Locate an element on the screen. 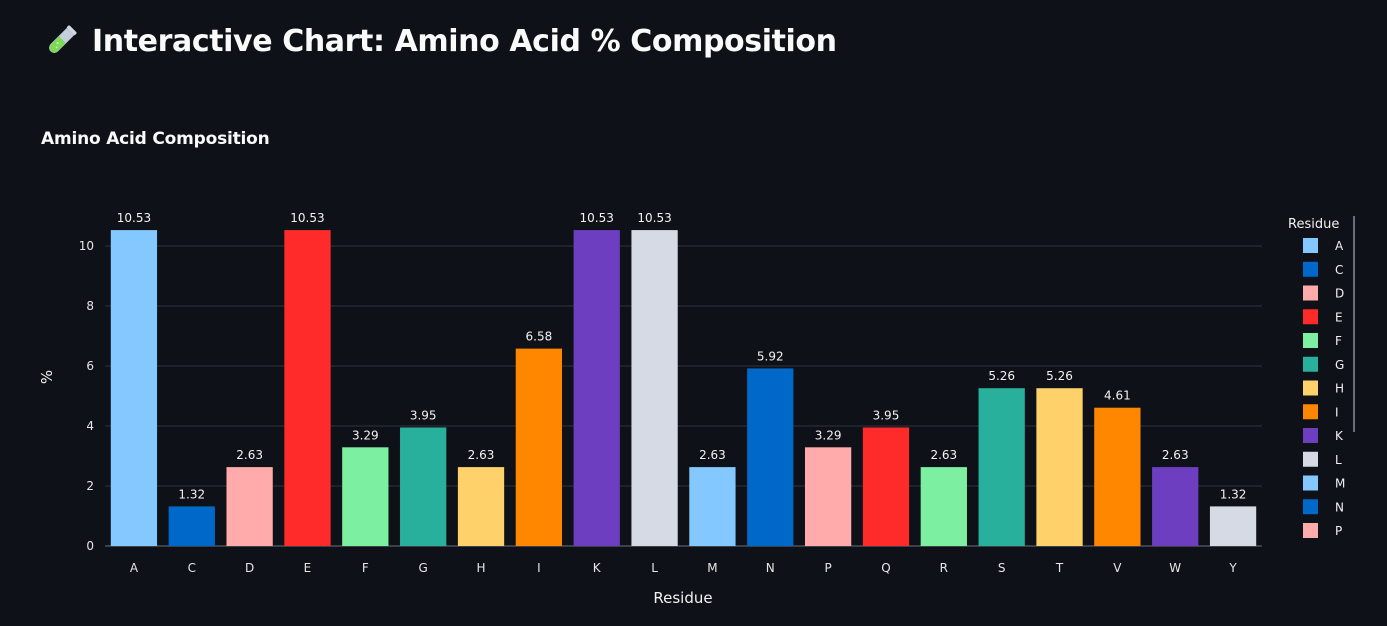 The width and height of the screenshot is (1387, 626). bar-S is located at coordinates (1001, 467).